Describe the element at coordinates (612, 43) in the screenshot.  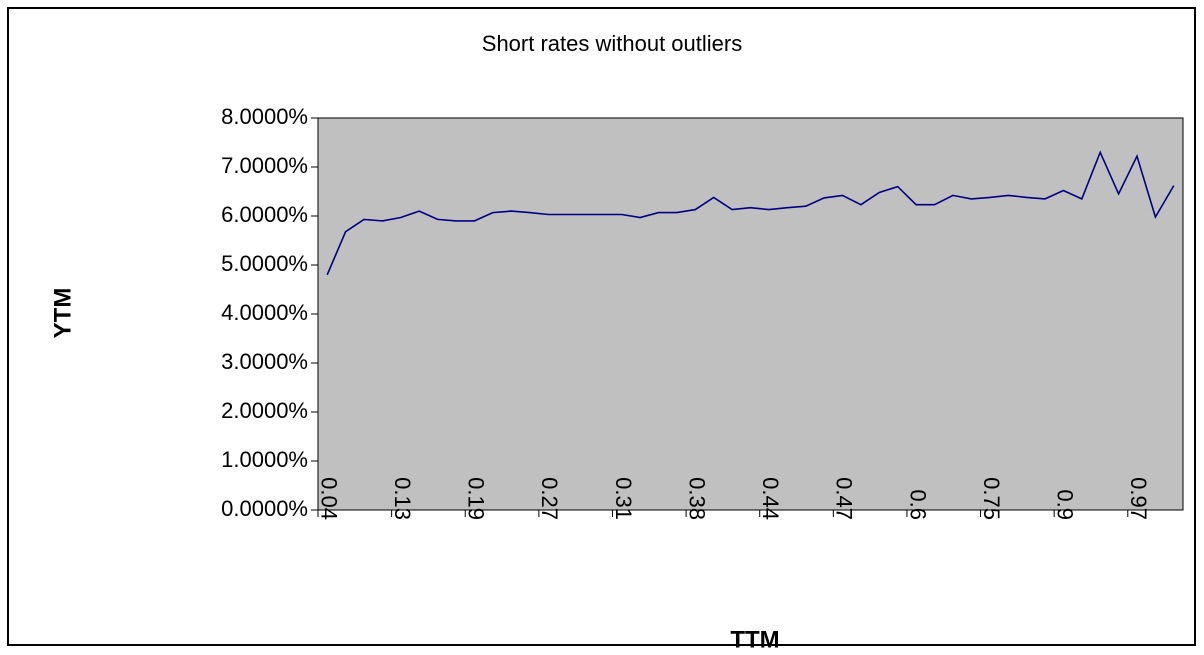
I see `chart-title: Short rates without outliers` at that location.